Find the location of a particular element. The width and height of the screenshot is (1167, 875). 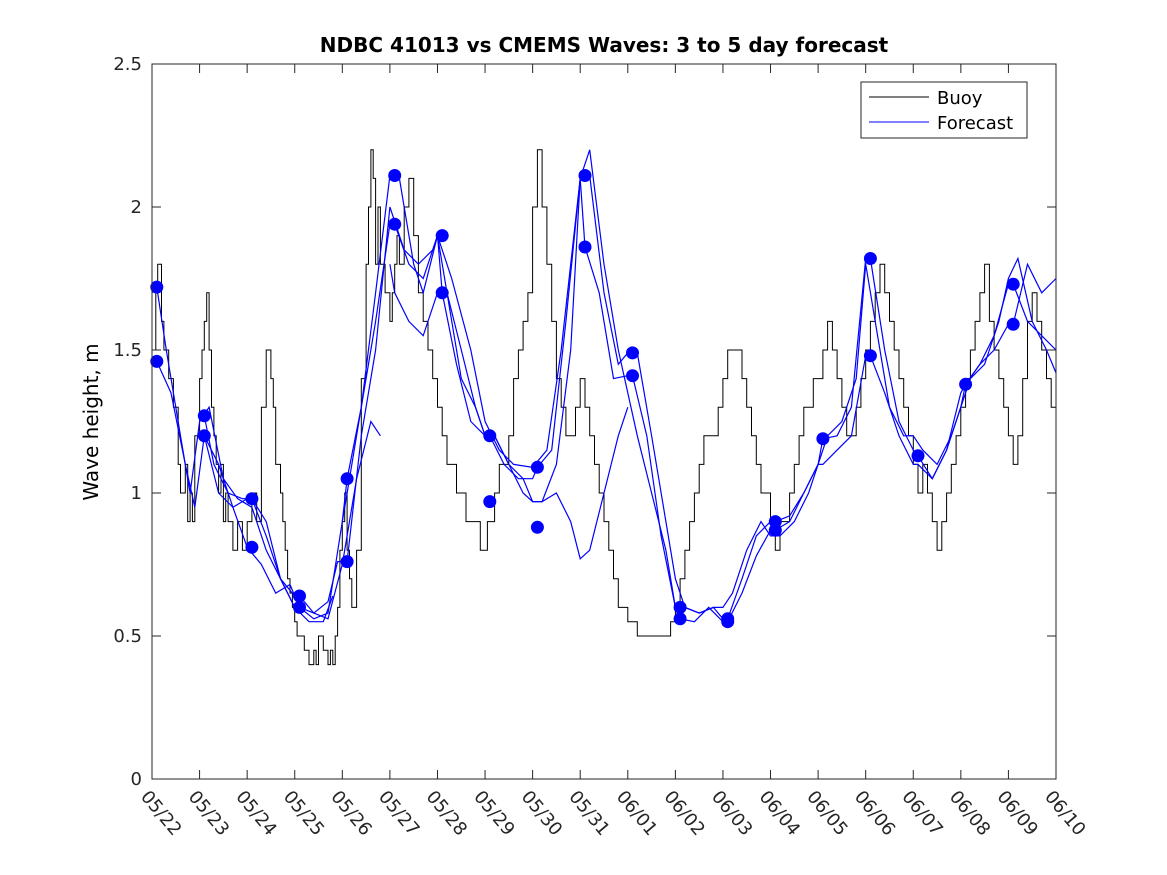

y-tick-label: 0.5 is located at coordinates (127, 636).